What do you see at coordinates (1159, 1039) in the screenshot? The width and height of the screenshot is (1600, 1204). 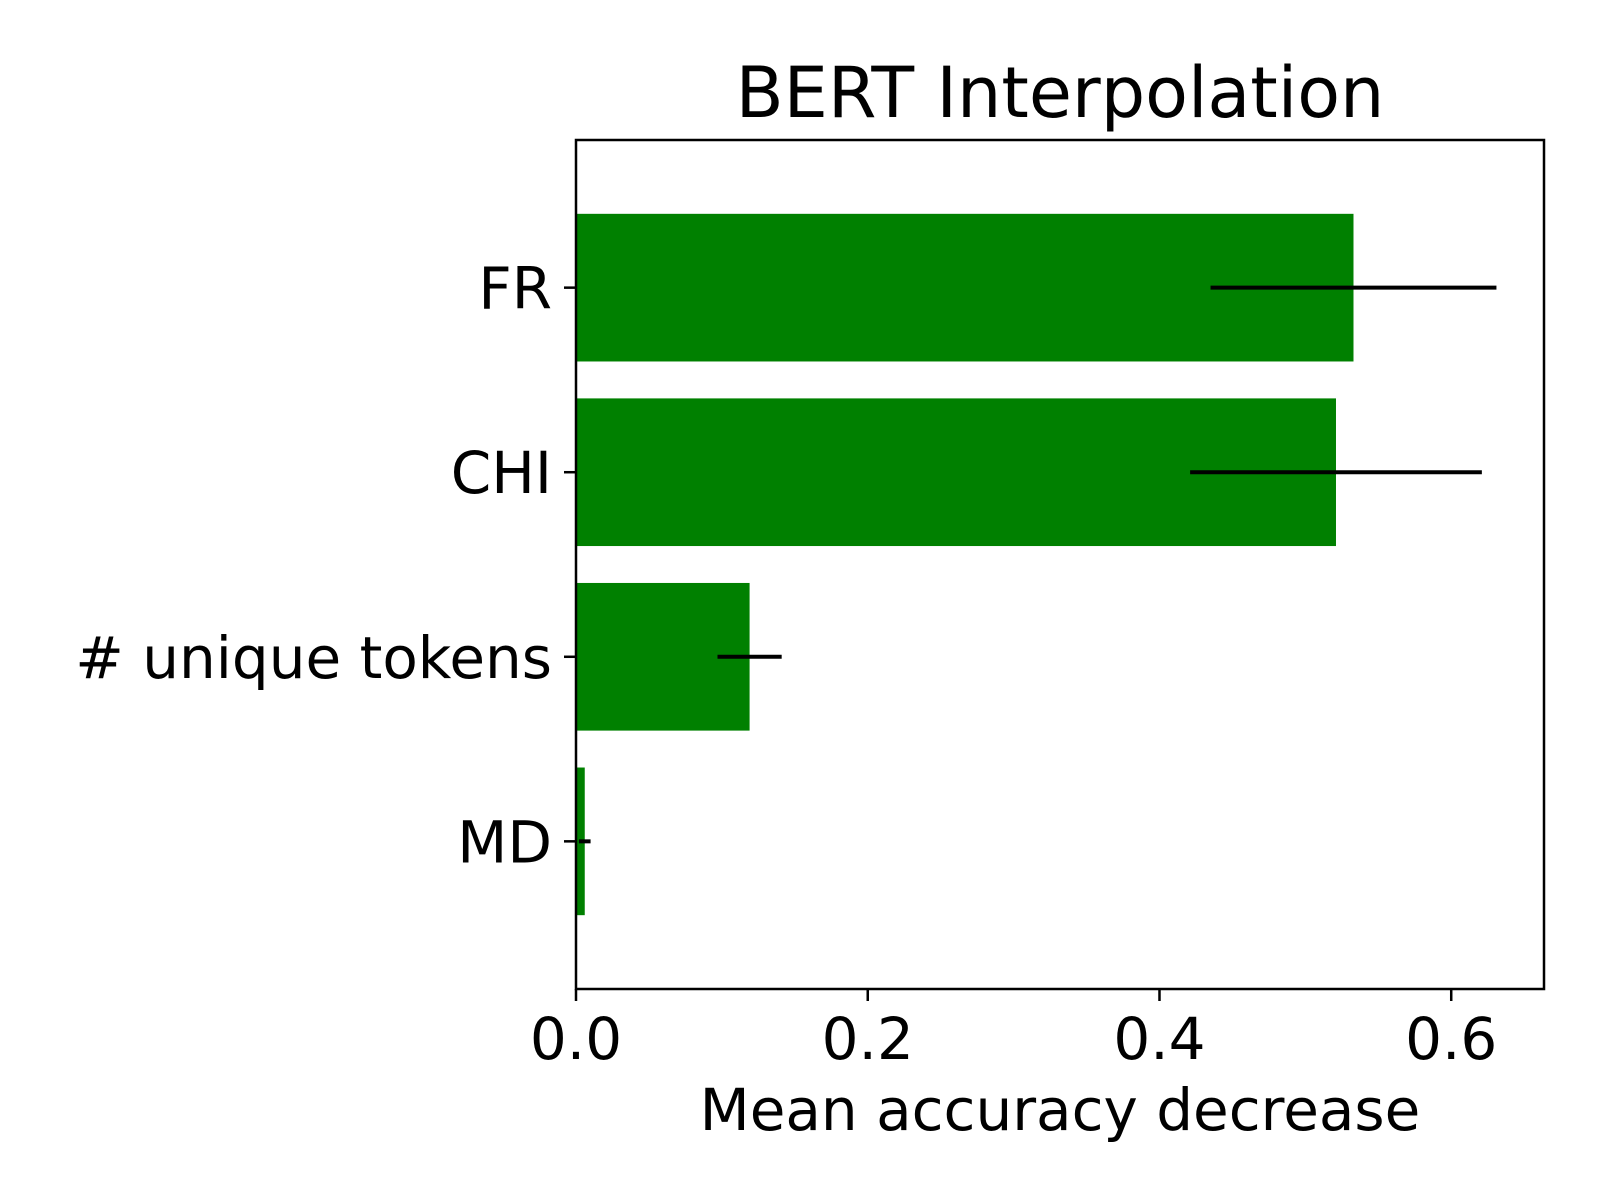 I see `x-tick-label: 0.4` at bounding box center [1159, 1039].